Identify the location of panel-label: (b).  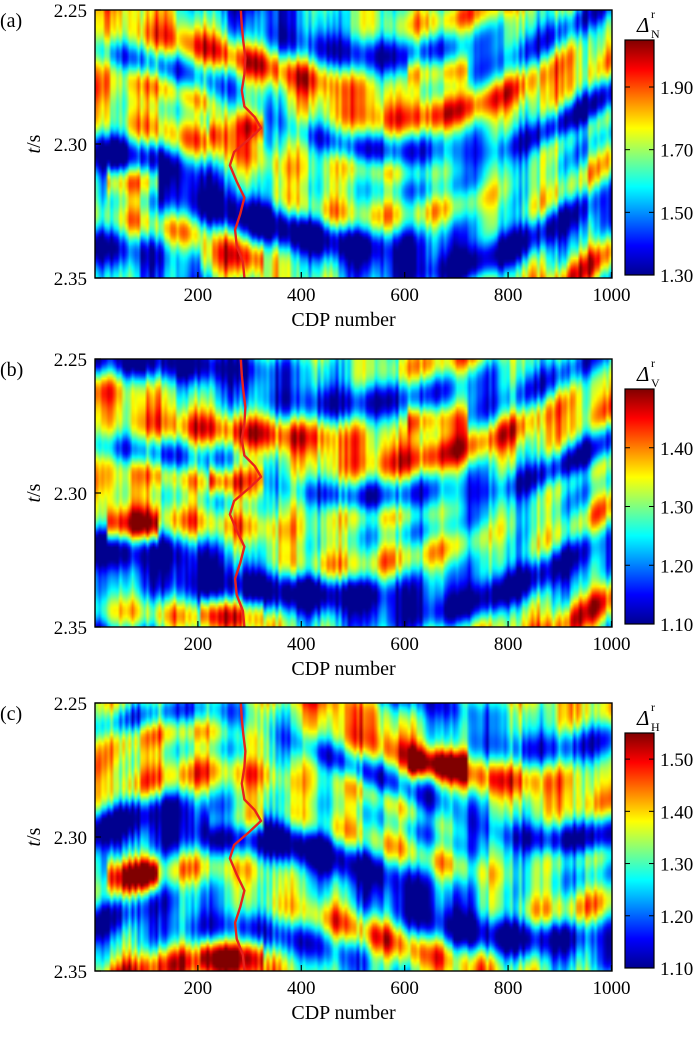
(11, 370).